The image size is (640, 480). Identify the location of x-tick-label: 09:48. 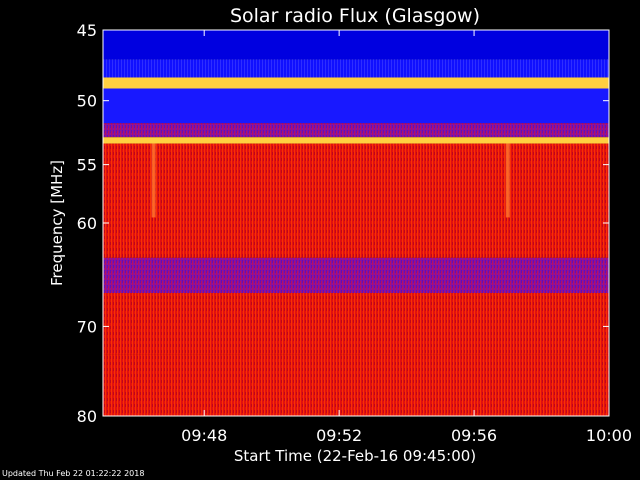
(204, 435).